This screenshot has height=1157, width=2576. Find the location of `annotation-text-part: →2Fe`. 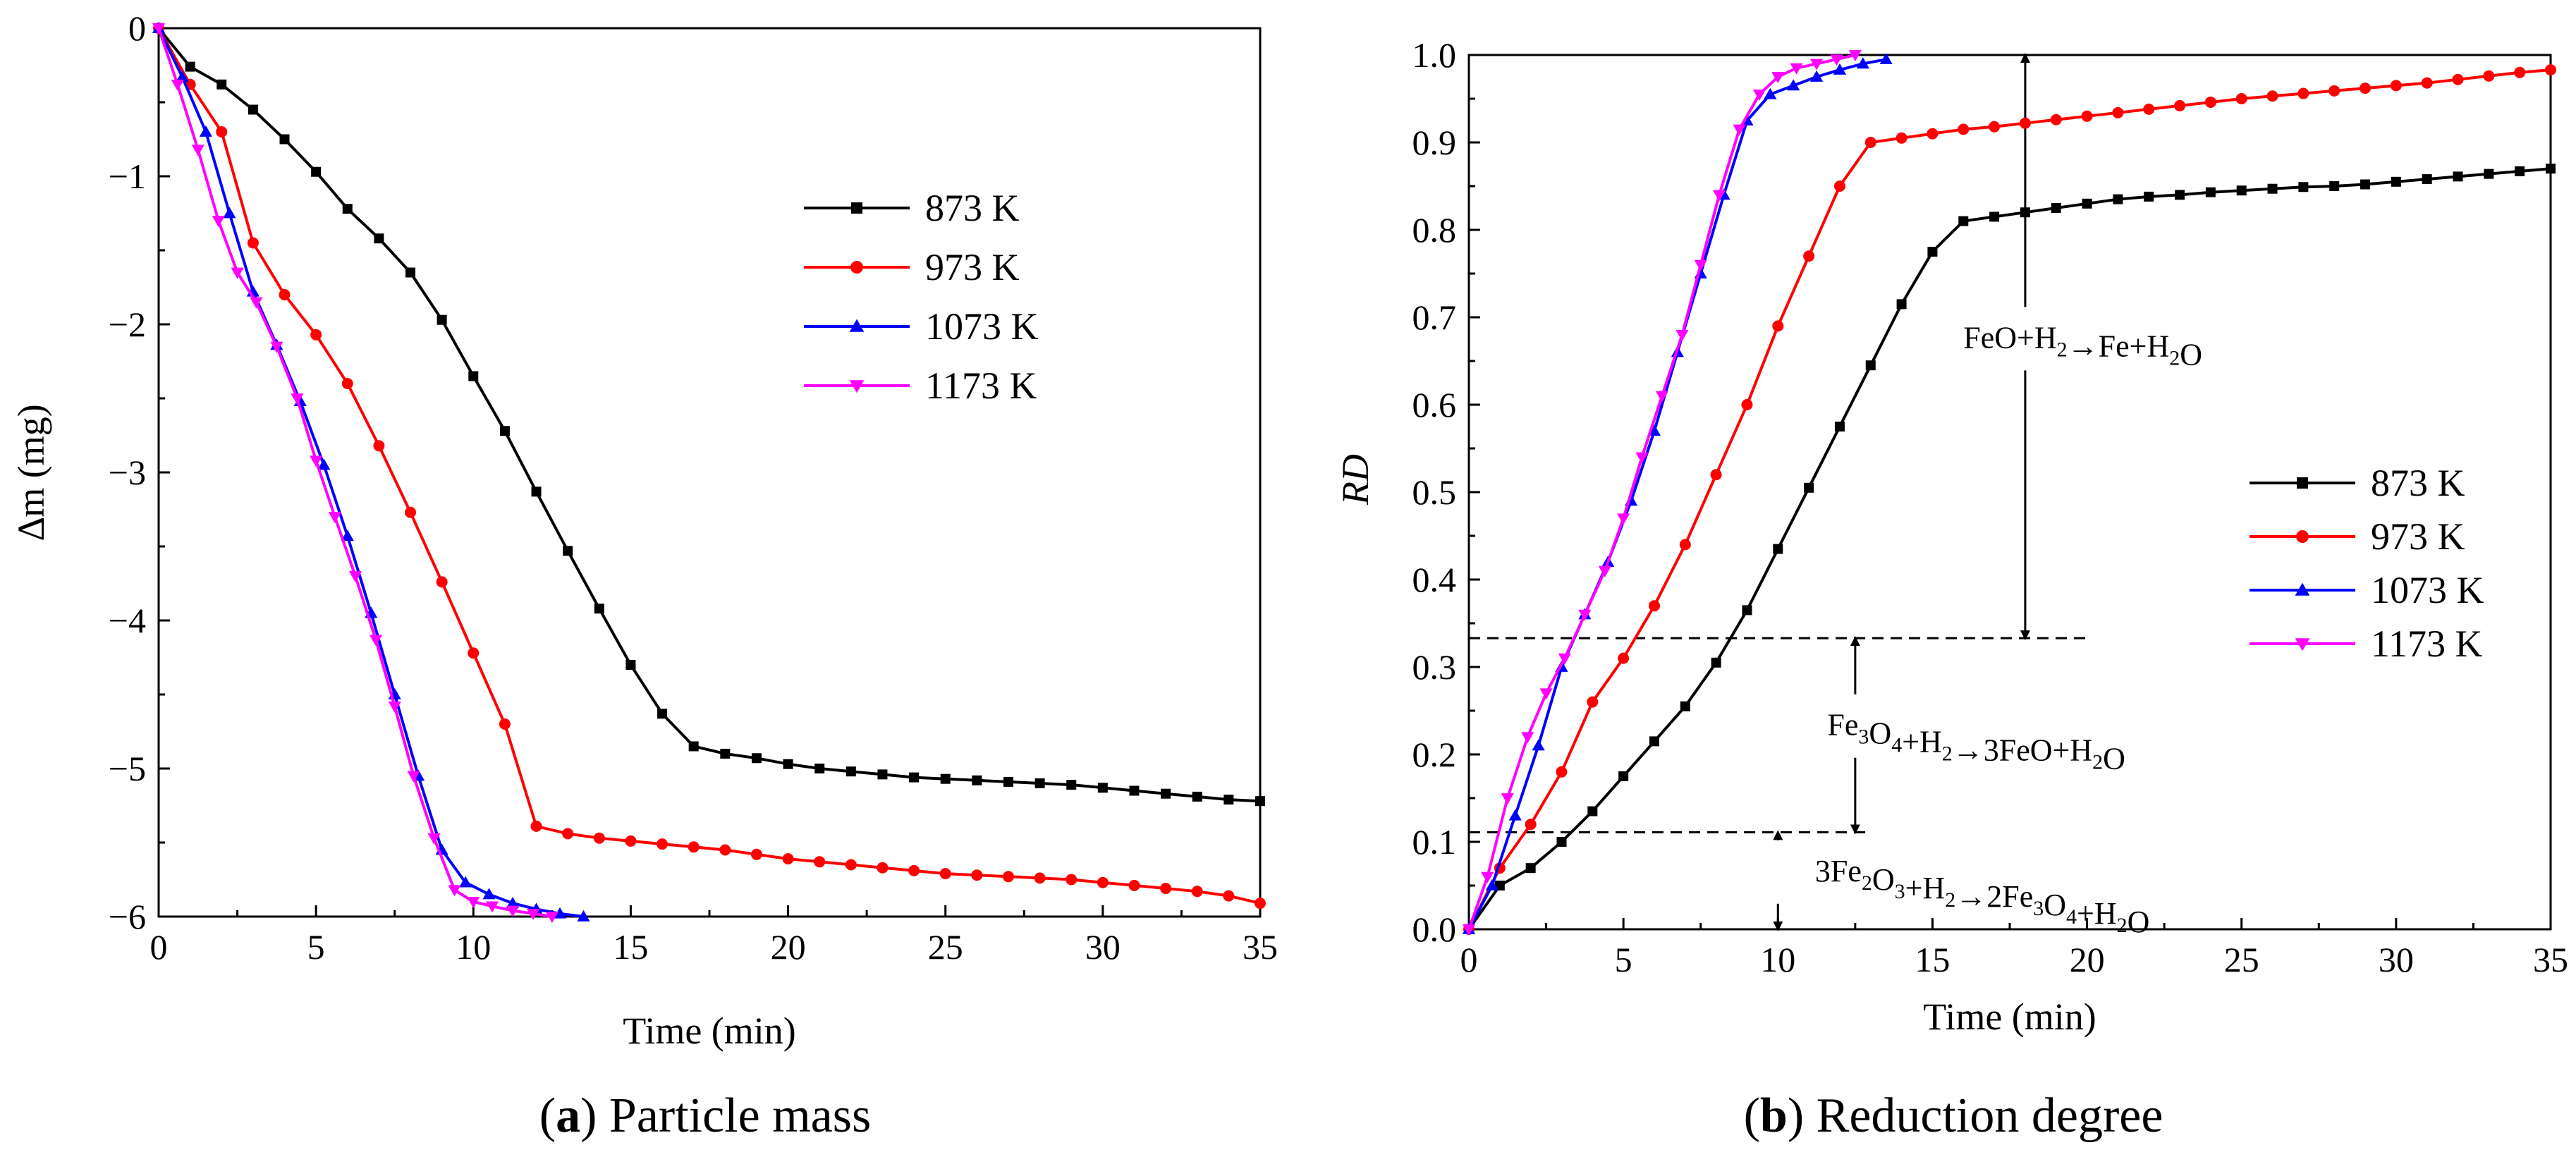

annotation-text-part: →2Fe is located at coordinates (1994, 896).